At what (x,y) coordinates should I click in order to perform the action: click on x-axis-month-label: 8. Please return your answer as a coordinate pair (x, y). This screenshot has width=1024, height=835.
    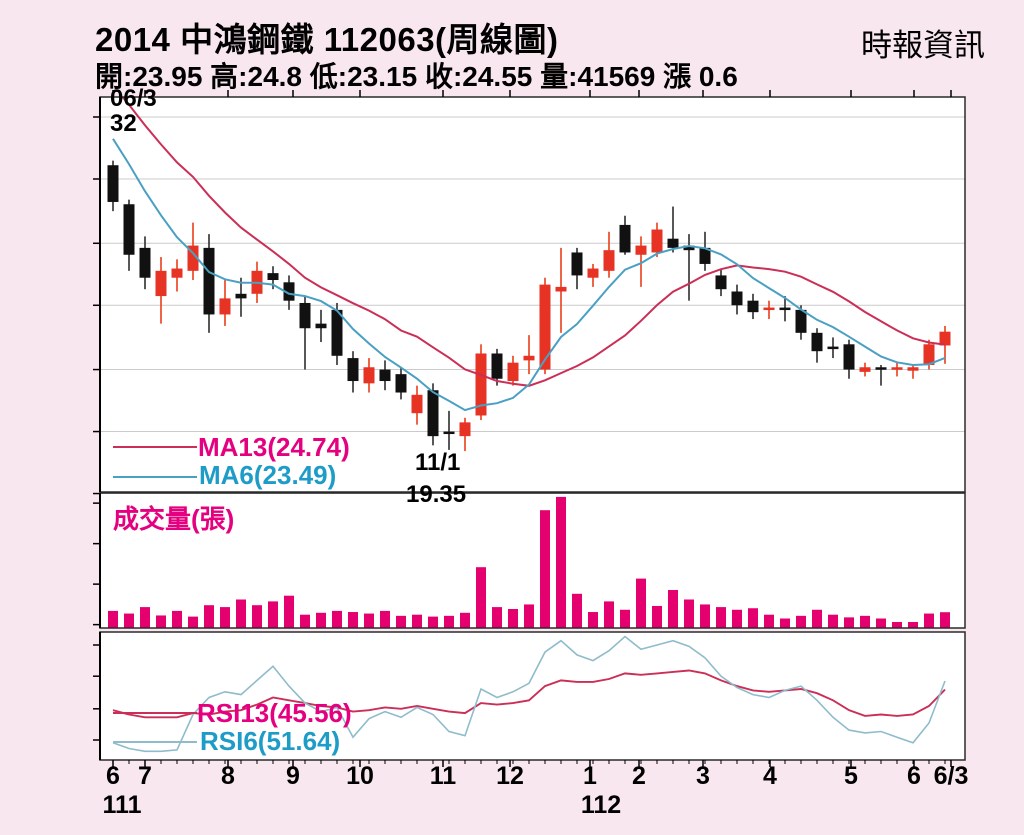
    Looking at the image, I should click on (228, 776).